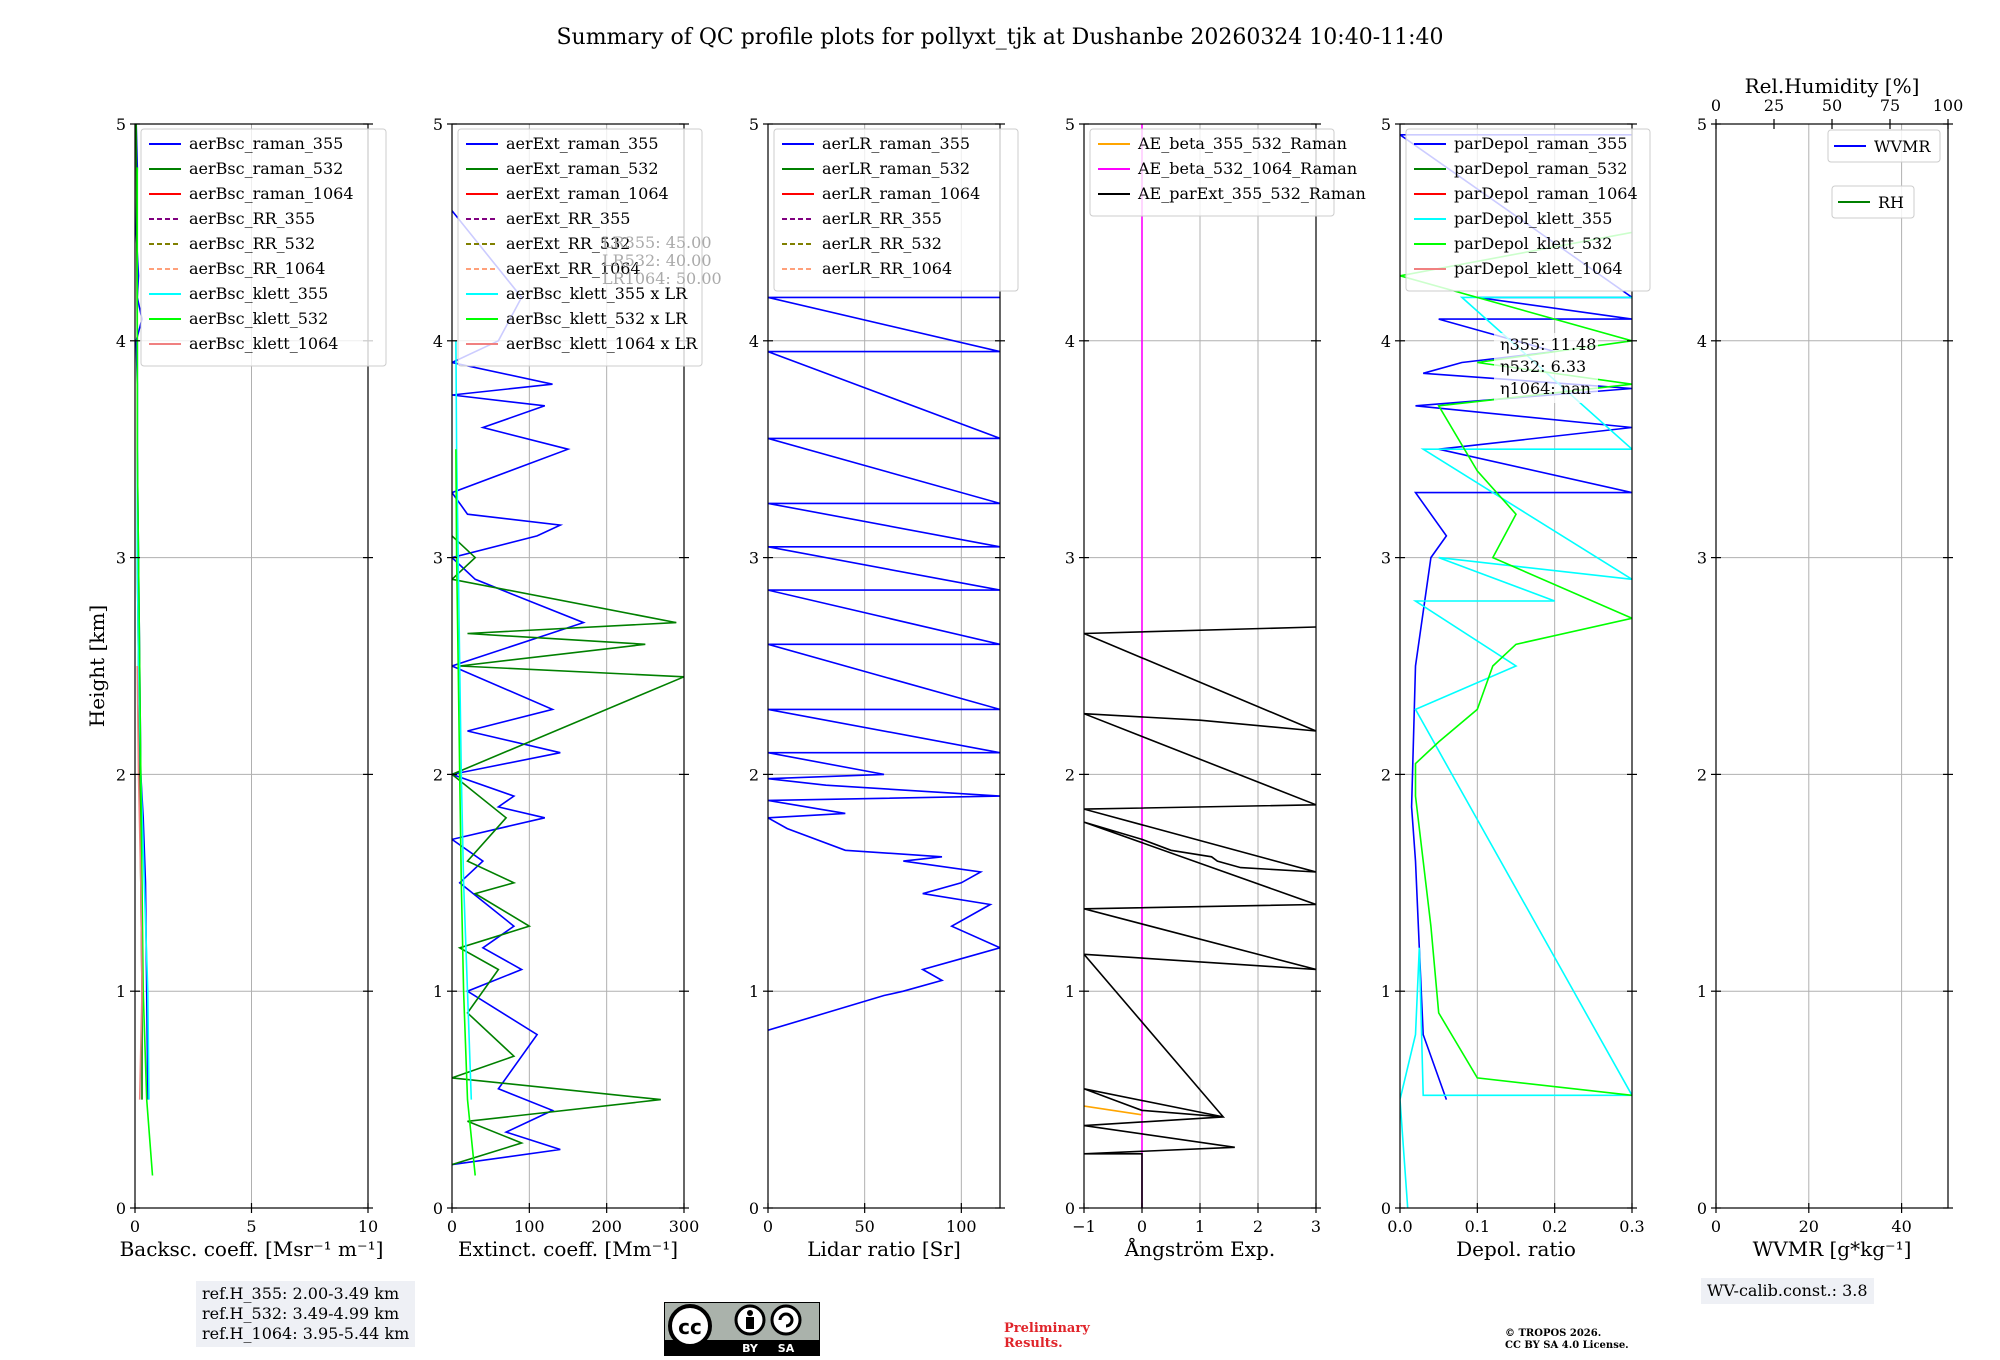  Describe the element at coordinates (1033, 1343) in the screenshot. I see `preliminary-line-2: Results.` at that location.